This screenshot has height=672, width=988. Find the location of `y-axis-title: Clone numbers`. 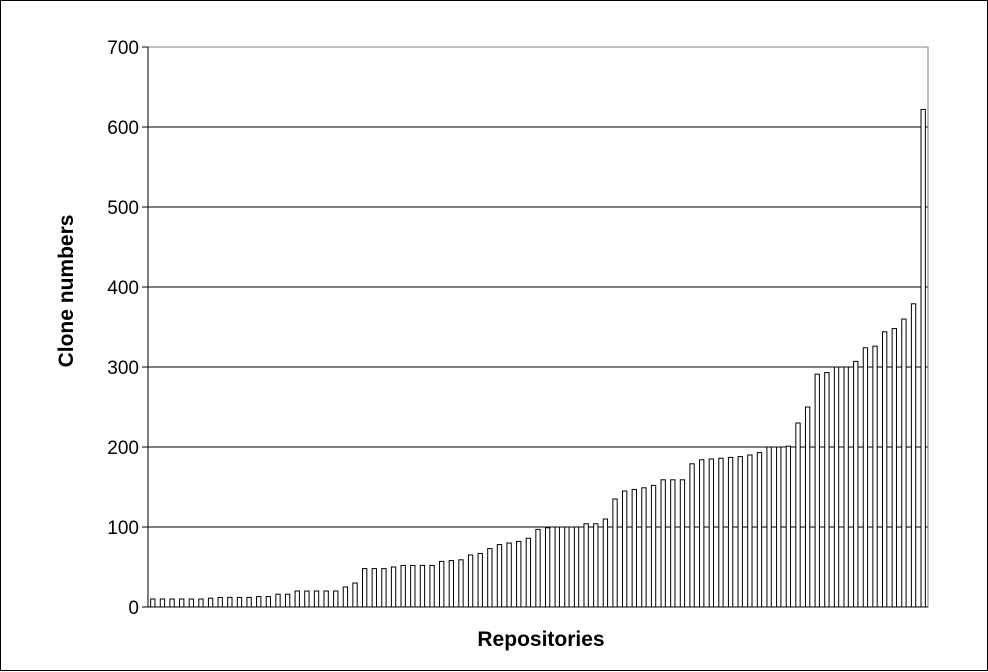

y-axis-title: Clone numbers is located at coordinates (66, 291).